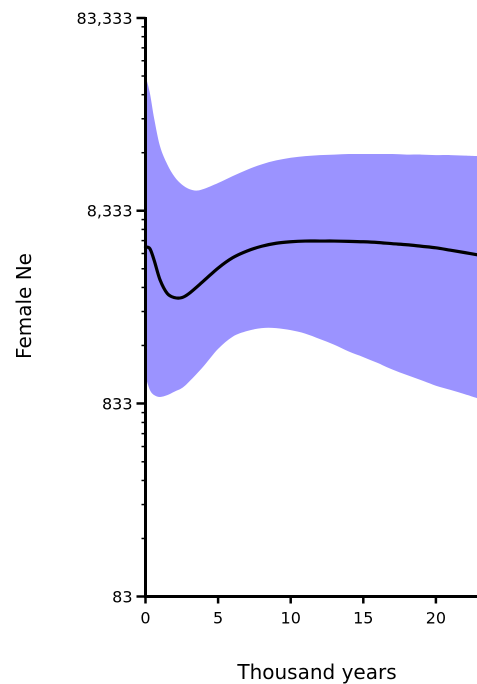 This screenshot has height=684, width=477. I want to click on x-axis-ticks: 0 5 10 15 20, so click(293, 612).